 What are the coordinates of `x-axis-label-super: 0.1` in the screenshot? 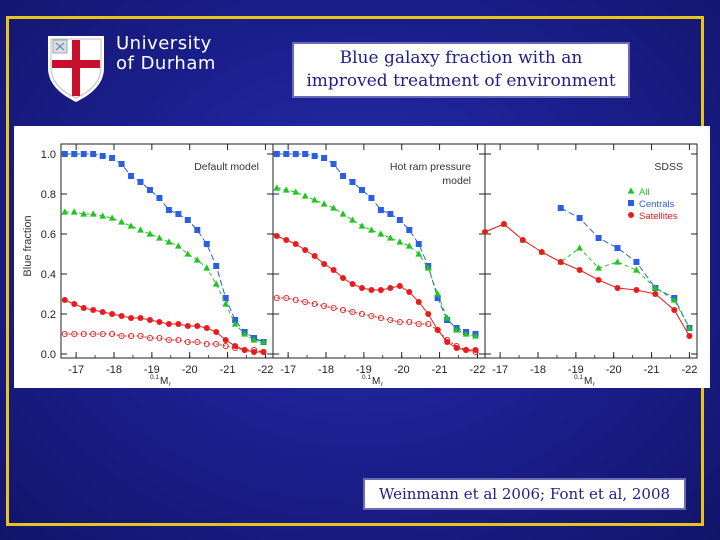 It's located at (154, 377).